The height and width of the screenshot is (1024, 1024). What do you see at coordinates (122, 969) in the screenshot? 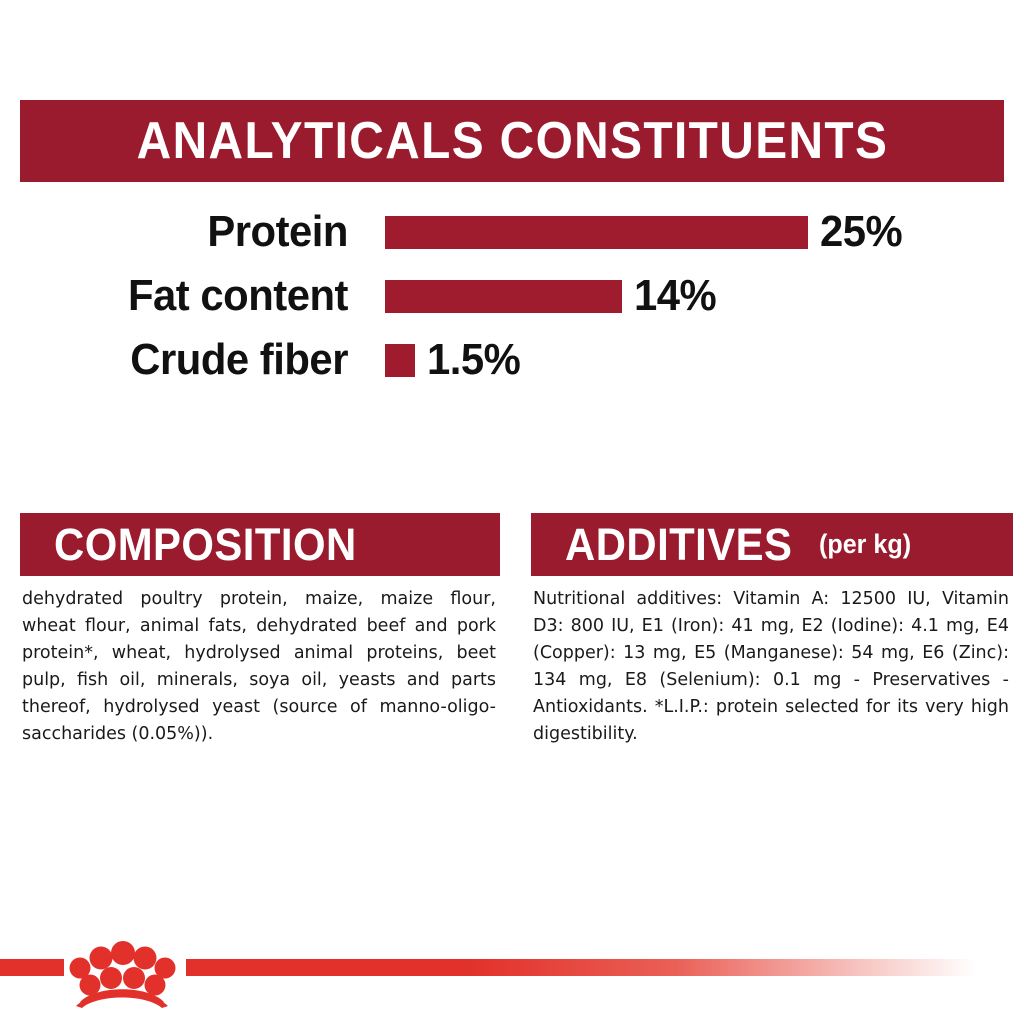
I see `royal-canin-crown-icon` at bounding box center [122, 969].